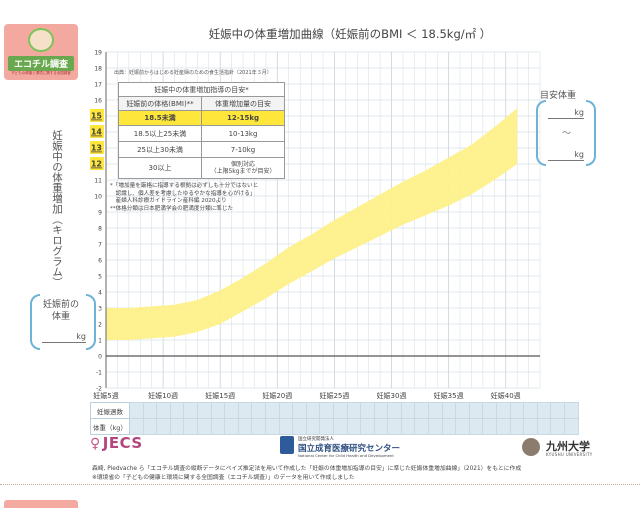  What do you see at coordinates (160, 168) in the screenshot?
I see `guide-row-bmi: 30以上` at bounding box center [160, 168].